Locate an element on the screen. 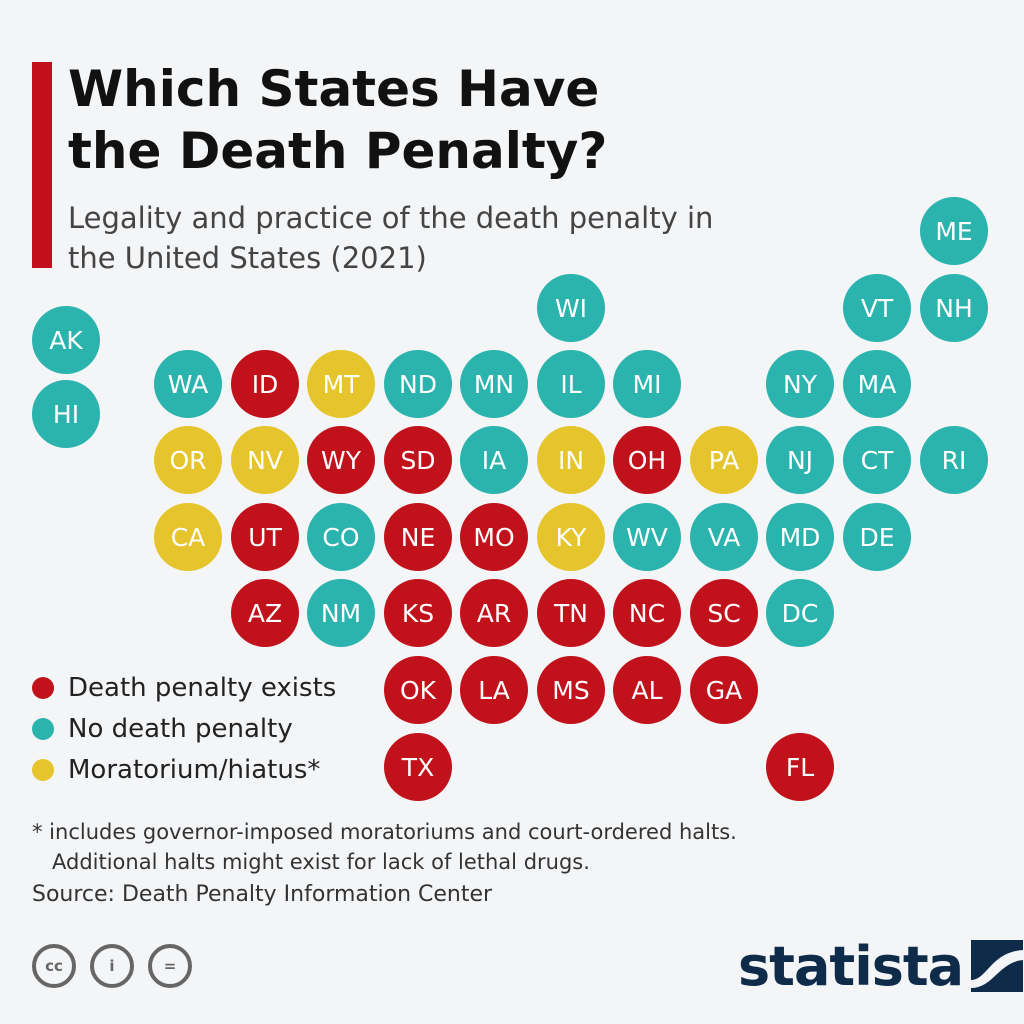  source-note: Source: Death Penalty Information Center is located at coordinates (262, 894).